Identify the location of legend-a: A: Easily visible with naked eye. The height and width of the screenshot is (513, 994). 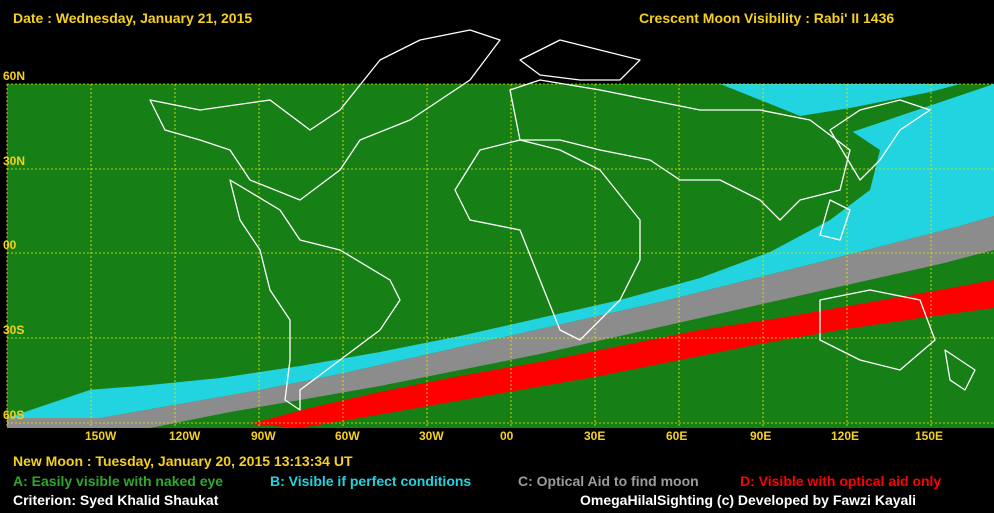
(118, 481).